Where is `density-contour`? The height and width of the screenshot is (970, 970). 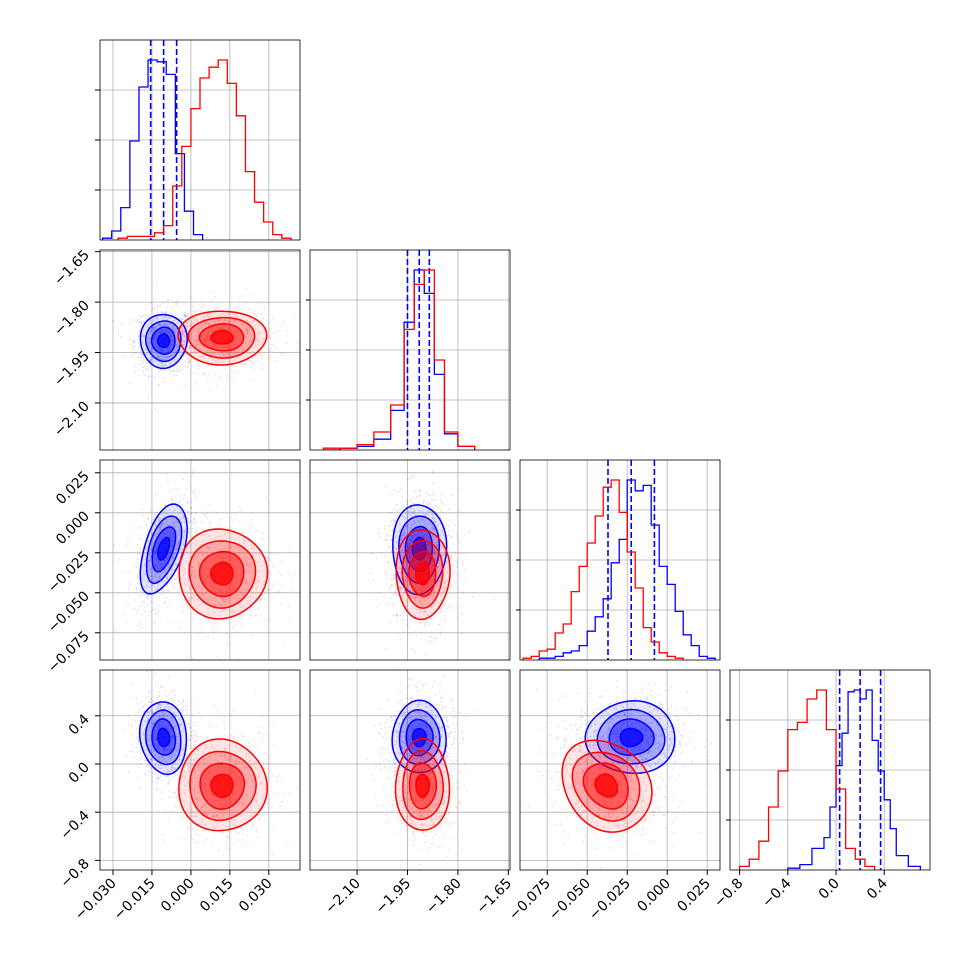 density-contour is located at coordinates (221, 573).